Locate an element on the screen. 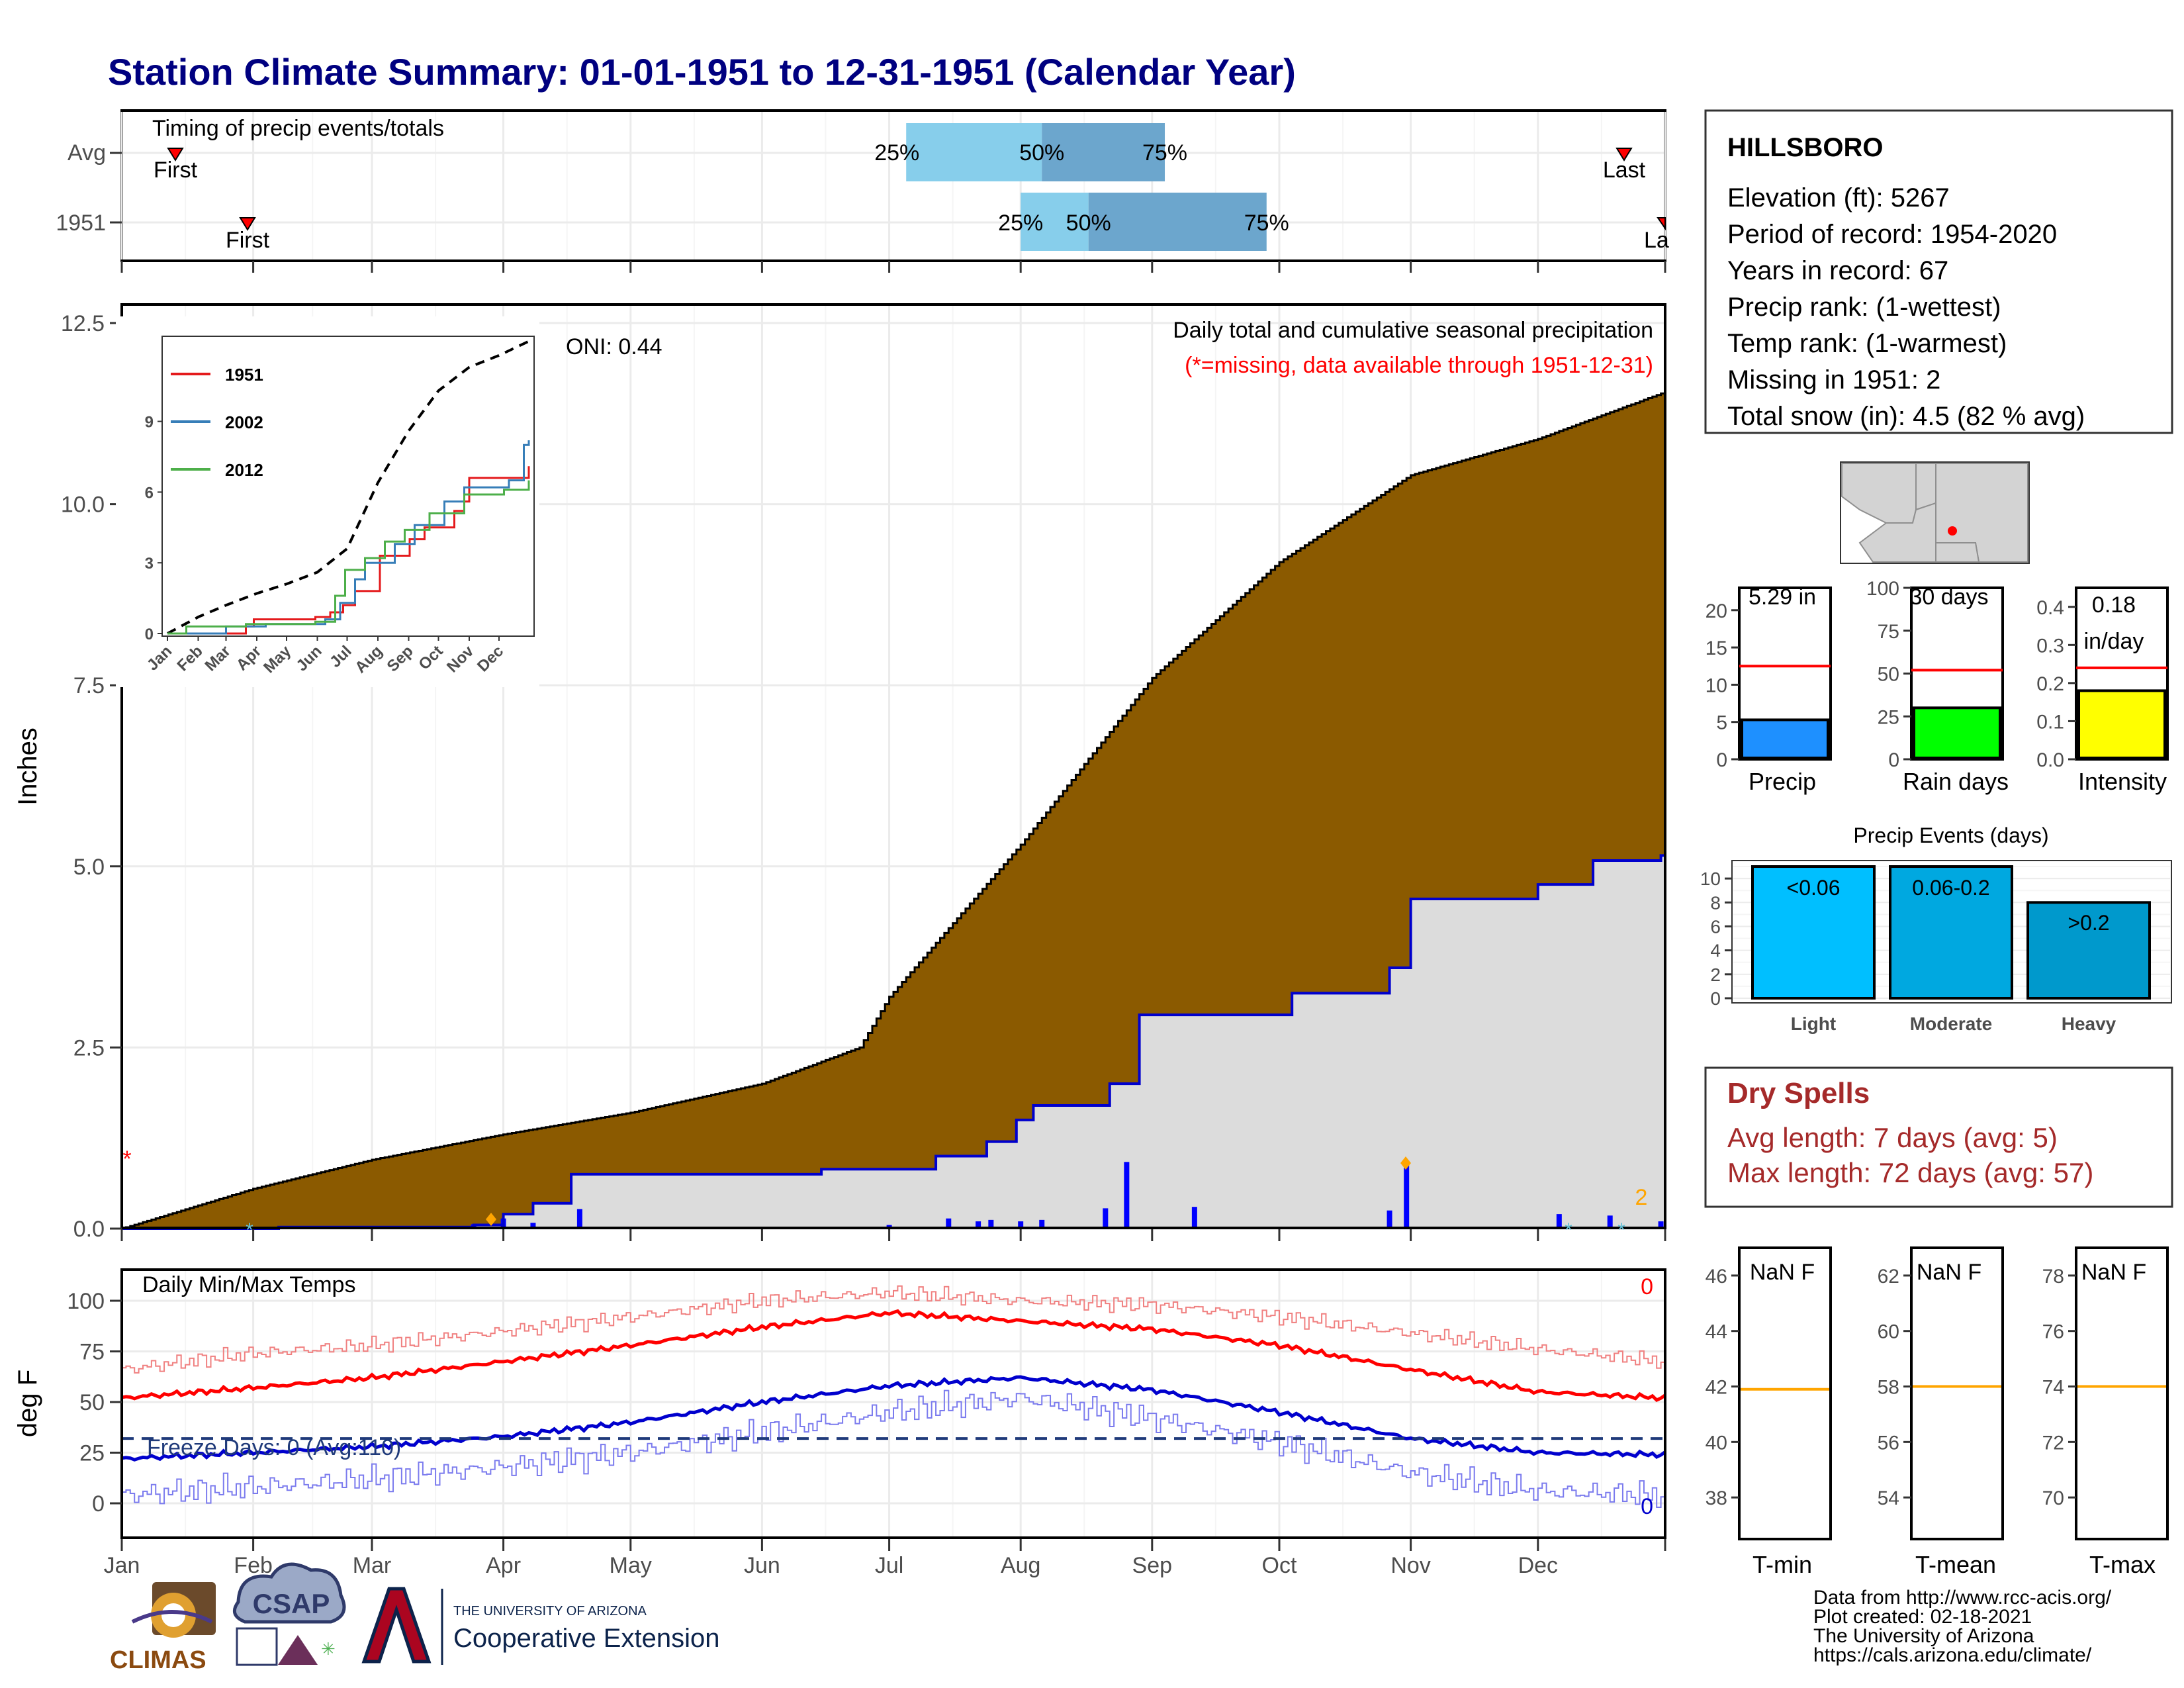 The height and width of the screenshot is (1688, 2184). temp-y-tick-label: 100 is located at coordinates (86, 1301).